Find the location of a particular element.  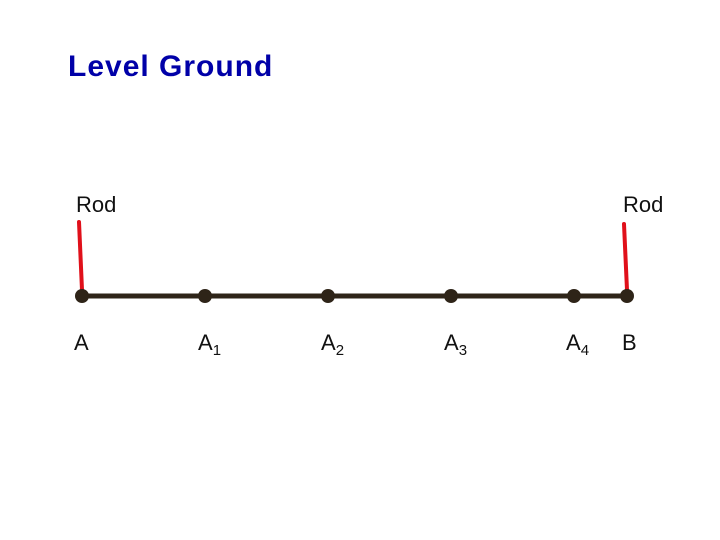

point-label-a: A is located at coordinates (81, 342).